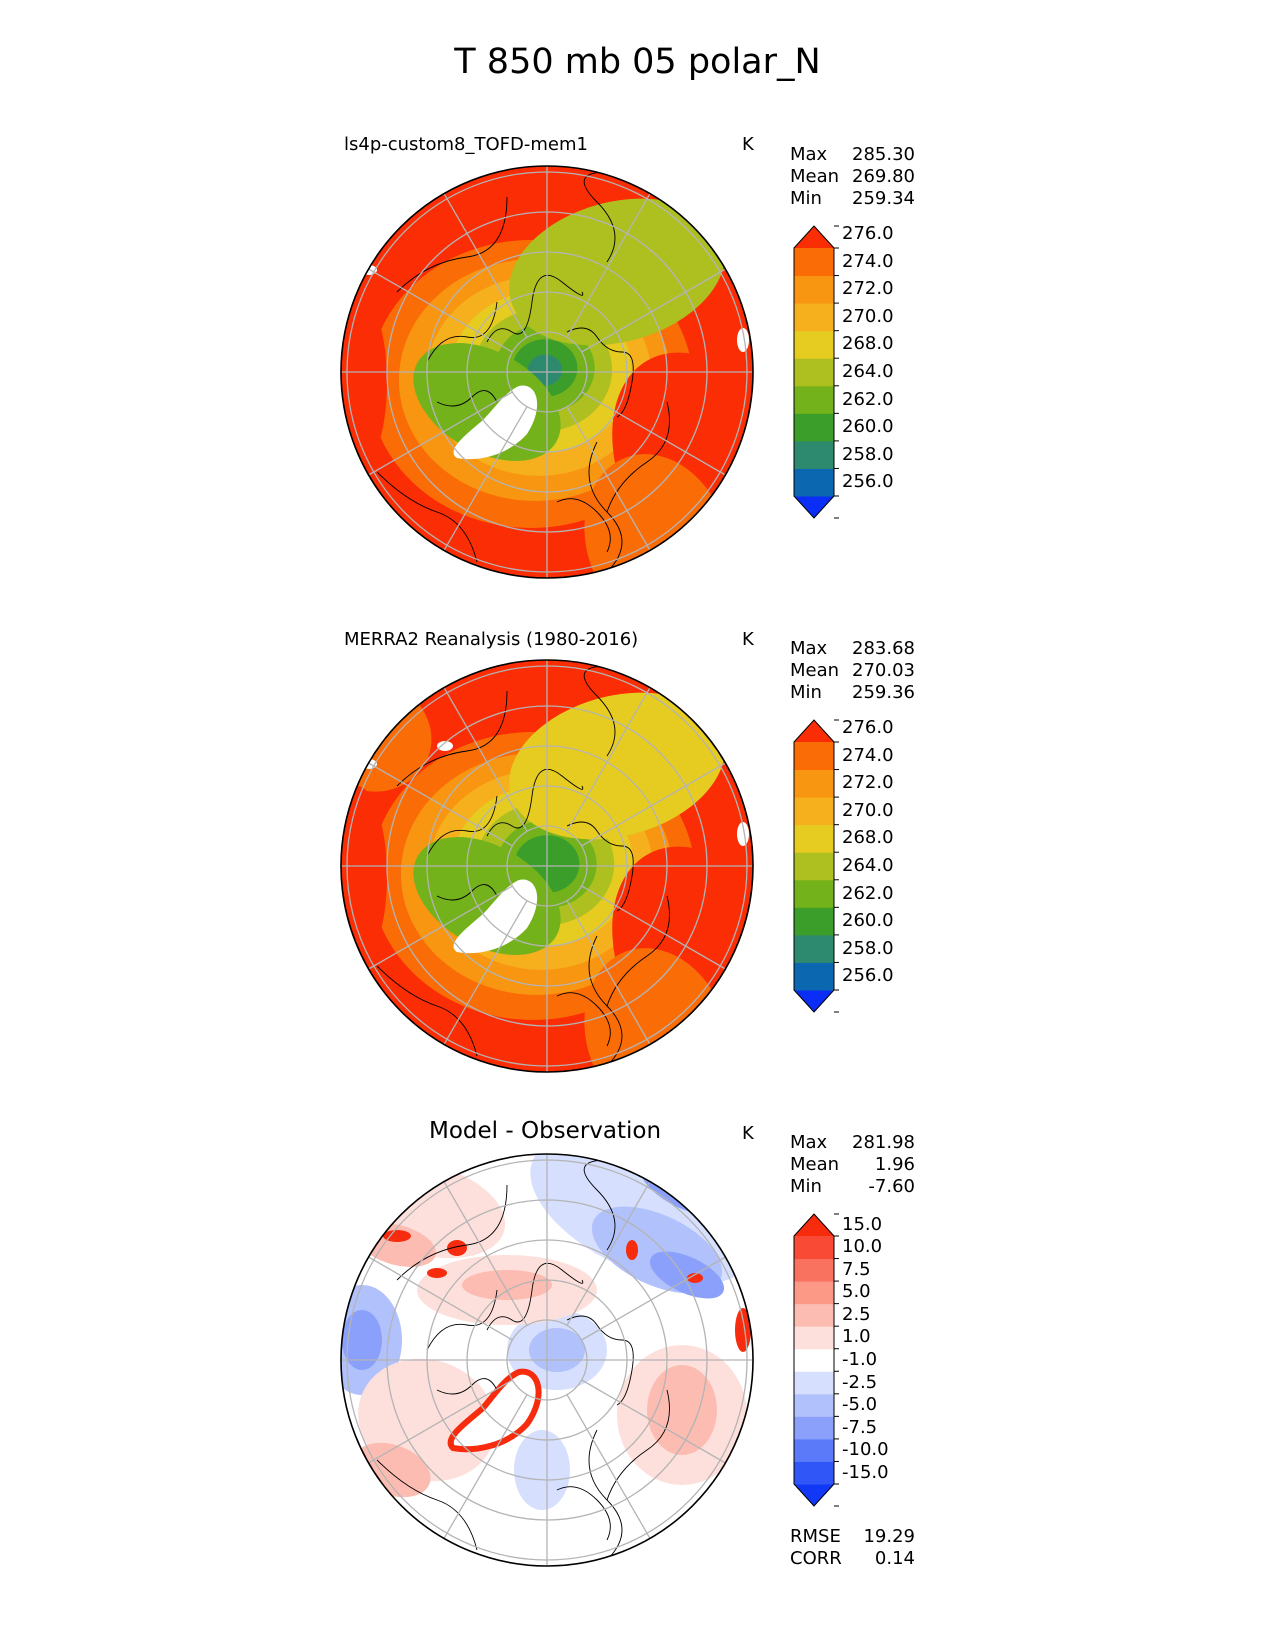 The width and height of the screenshot is (1275, 1650). What do you see at coordinates (495, 422) in the screenshot?
I see `masked-greenland` at bounding box center [495, 422].